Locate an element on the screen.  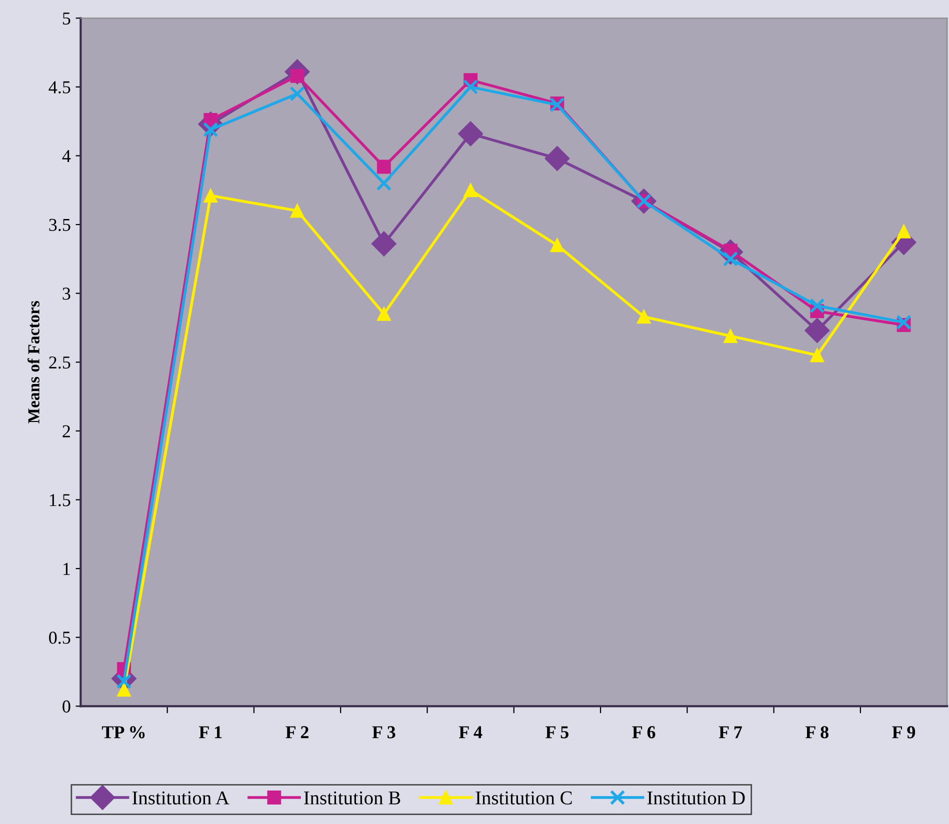
x-tick-label: F 9 is located at coordinates (904, 732).